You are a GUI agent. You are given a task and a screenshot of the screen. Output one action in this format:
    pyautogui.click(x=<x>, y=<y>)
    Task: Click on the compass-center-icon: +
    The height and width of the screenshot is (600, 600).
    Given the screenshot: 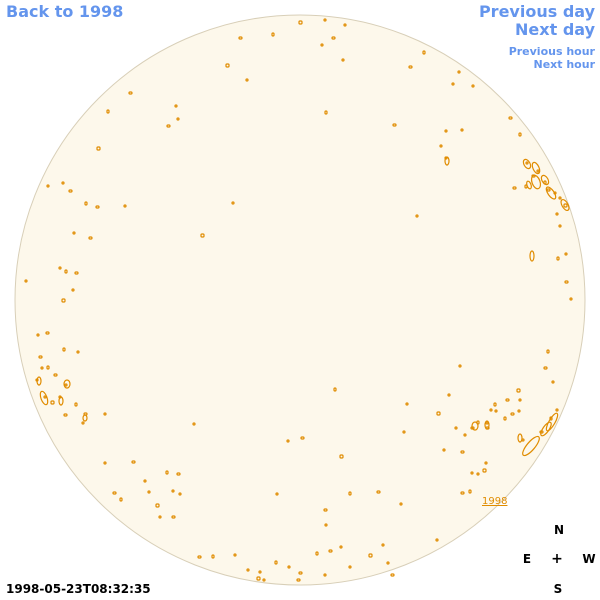 What is the action you would take?
    pyautogui.click(x=557, y=559)
    